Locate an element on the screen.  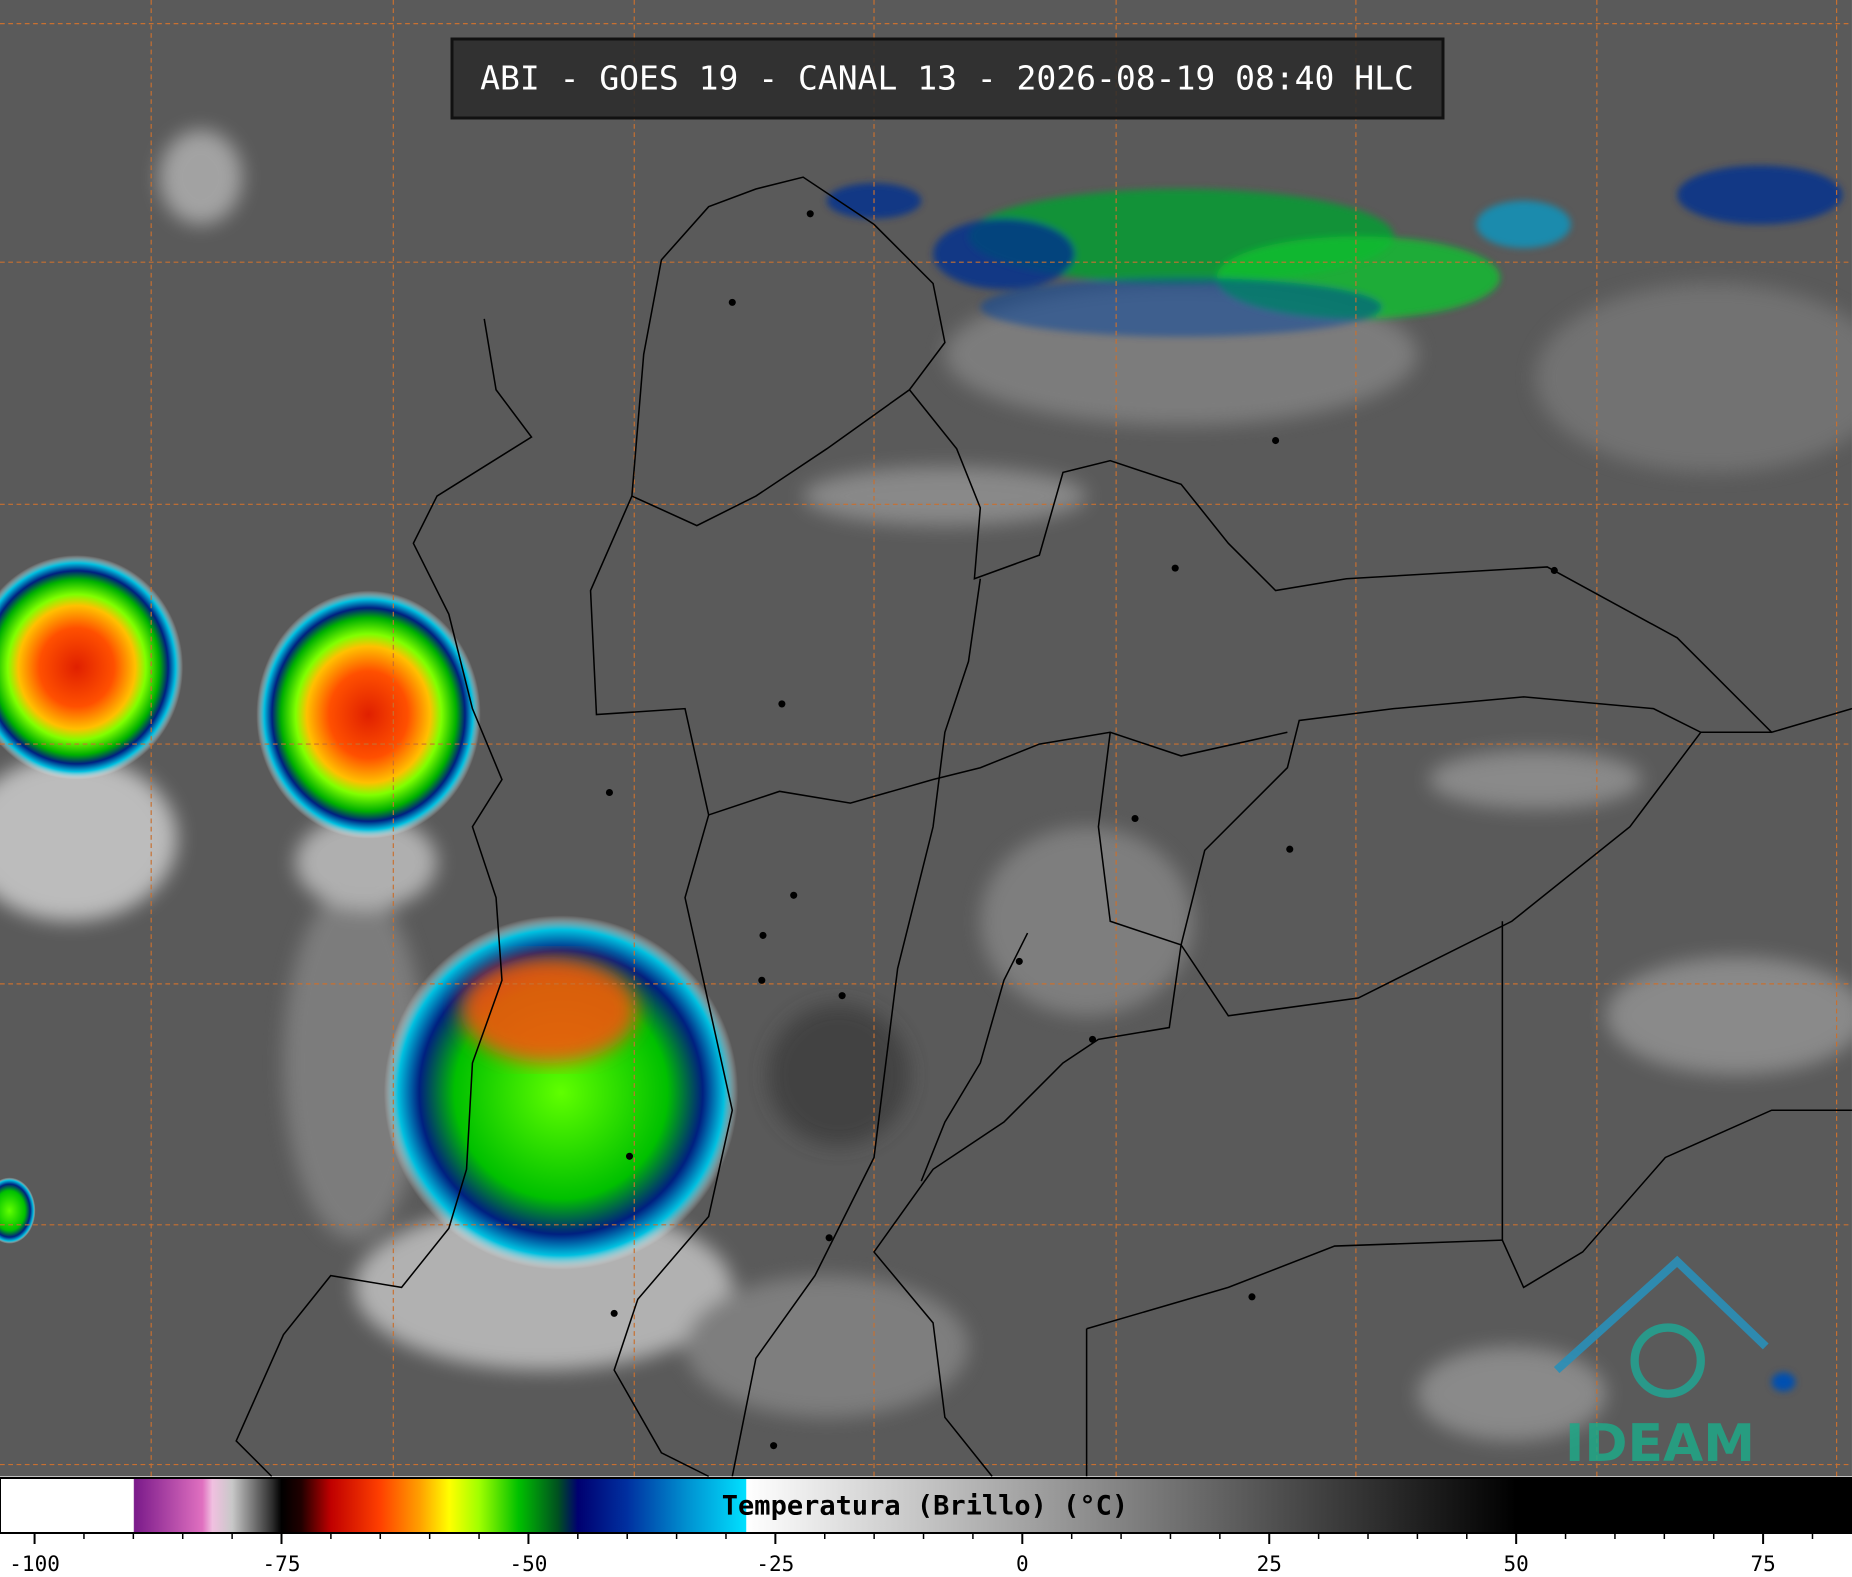
logo: IDEAM is located at coordinates (1660, 1444).